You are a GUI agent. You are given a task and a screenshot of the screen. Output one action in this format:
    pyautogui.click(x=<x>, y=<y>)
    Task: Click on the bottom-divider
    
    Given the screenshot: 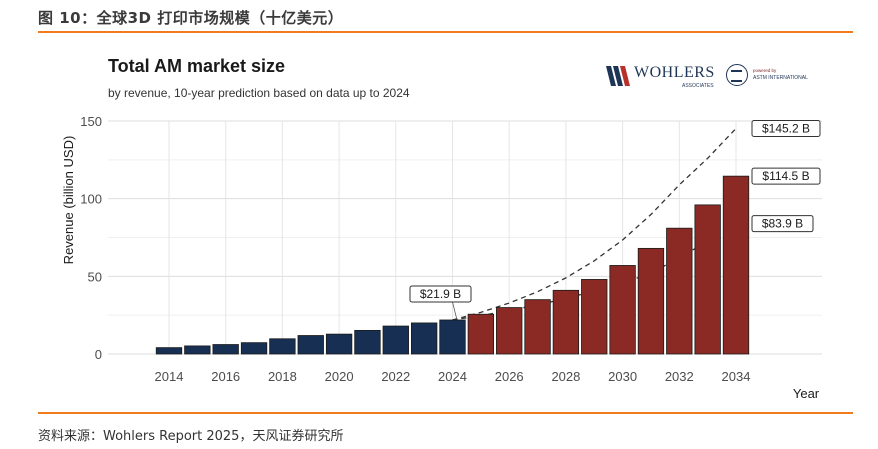 What is the action you would take?
    pyautogui.click(x=445, y=413)
    